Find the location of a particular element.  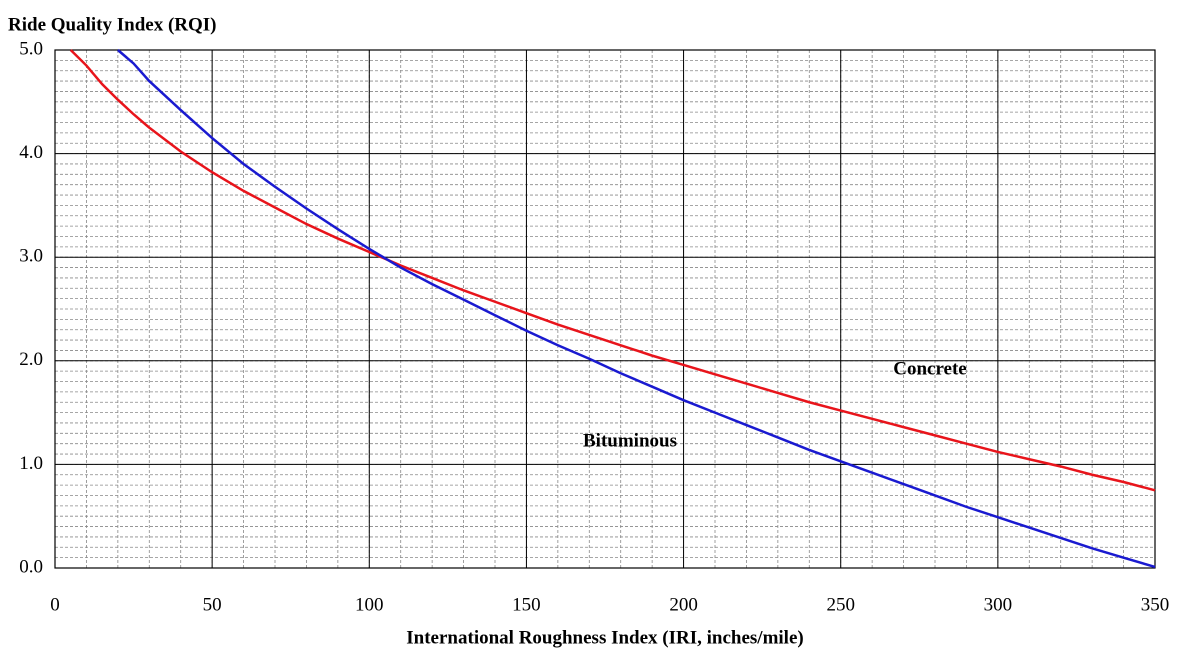

x-tick-label: 200 is located at coordinates (683, 604).